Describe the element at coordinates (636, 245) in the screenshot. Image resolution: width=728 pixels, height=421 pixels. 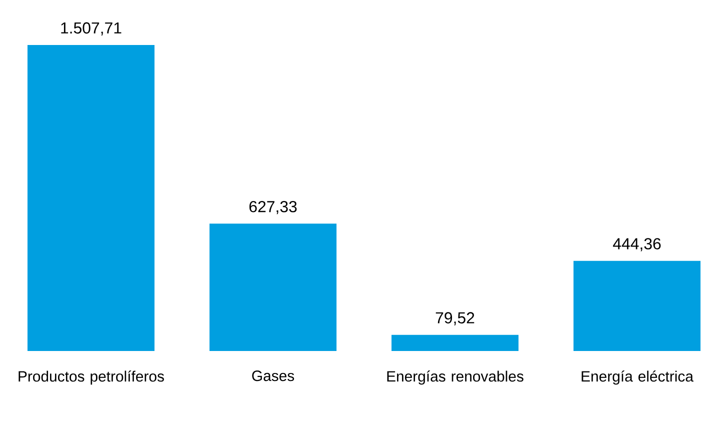
I see `data-label: 444,36` at that location.